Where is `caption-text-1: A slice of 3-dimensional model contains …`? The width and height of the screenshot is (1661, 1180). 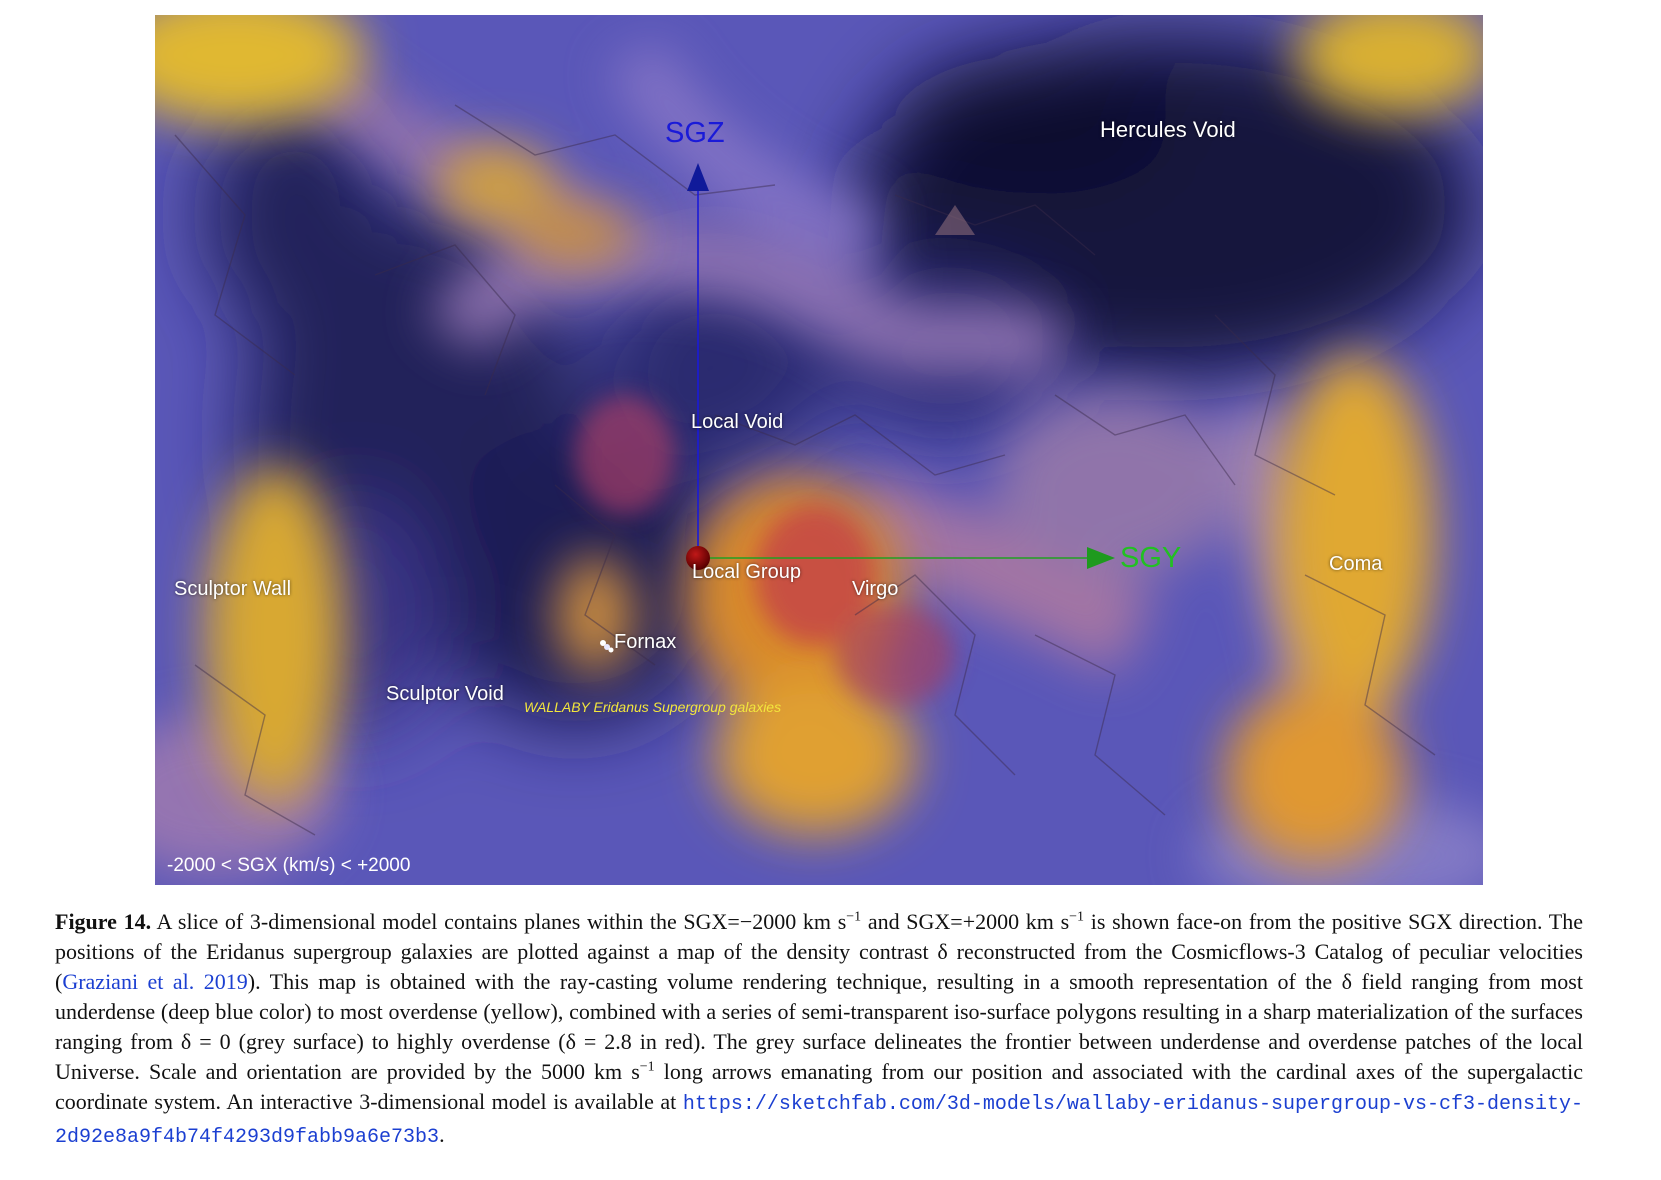
caption-text-1: A slice of 3-dimensional model contains … is located at coordinates (498, 921).